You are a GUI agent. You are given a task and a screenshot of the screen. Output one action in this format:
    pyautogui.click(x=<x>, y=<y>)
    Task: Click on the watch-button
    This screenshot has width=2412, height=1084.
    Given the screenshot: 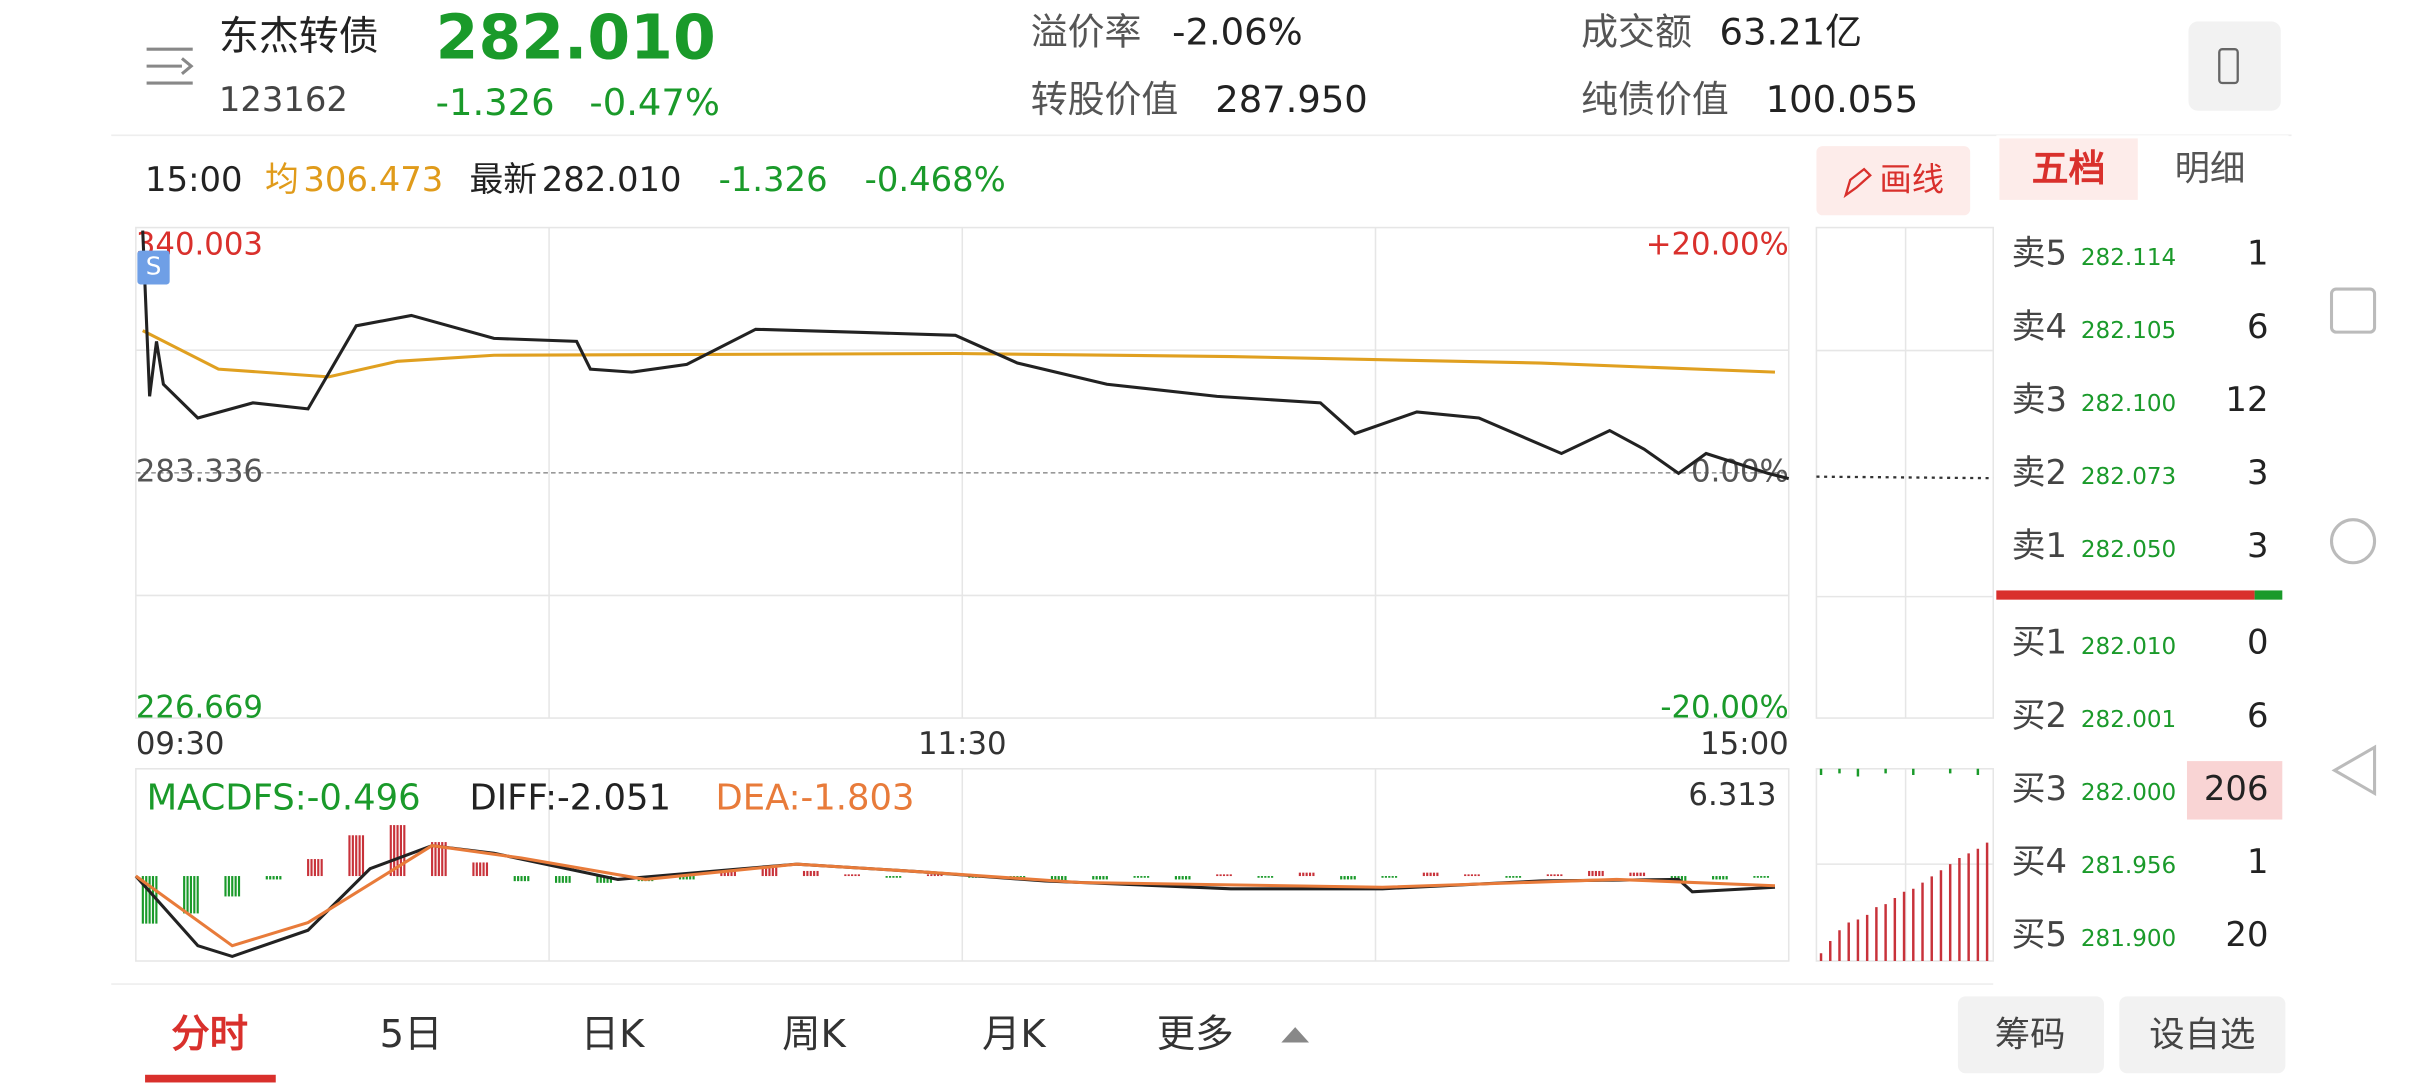 What is the action you would take?
    pyautogui.click(x=2202, y=1035)
    